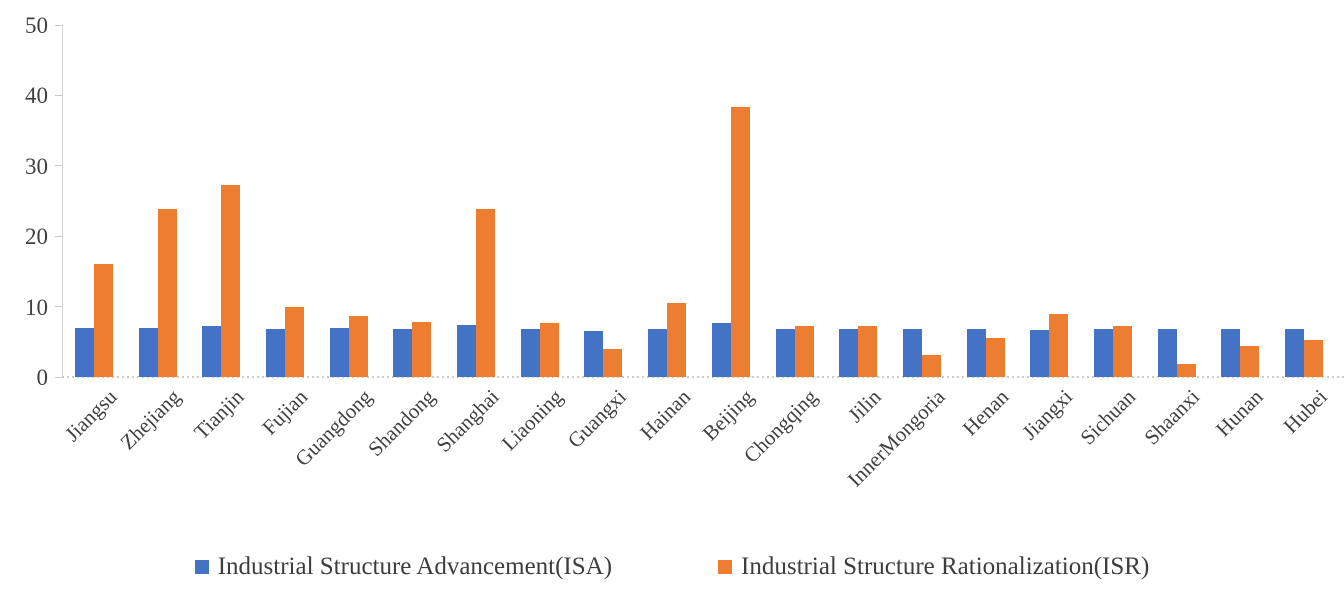 The height and width of the screenshot is (594, 1344). I want to click on bar-isa-guangxi, so click(594, 353).